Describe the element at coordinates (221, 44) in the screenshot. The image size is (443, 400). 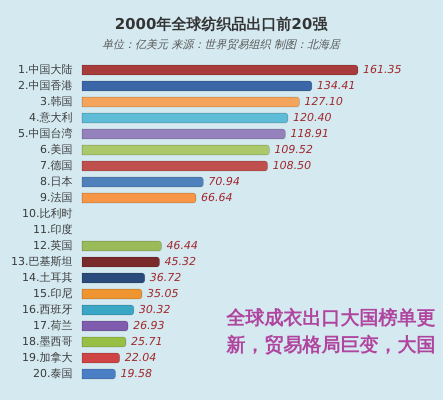
I see `chart-subtitle: 单位：亿美元 来源：世界贸易组织 制图：北海居` at that location.